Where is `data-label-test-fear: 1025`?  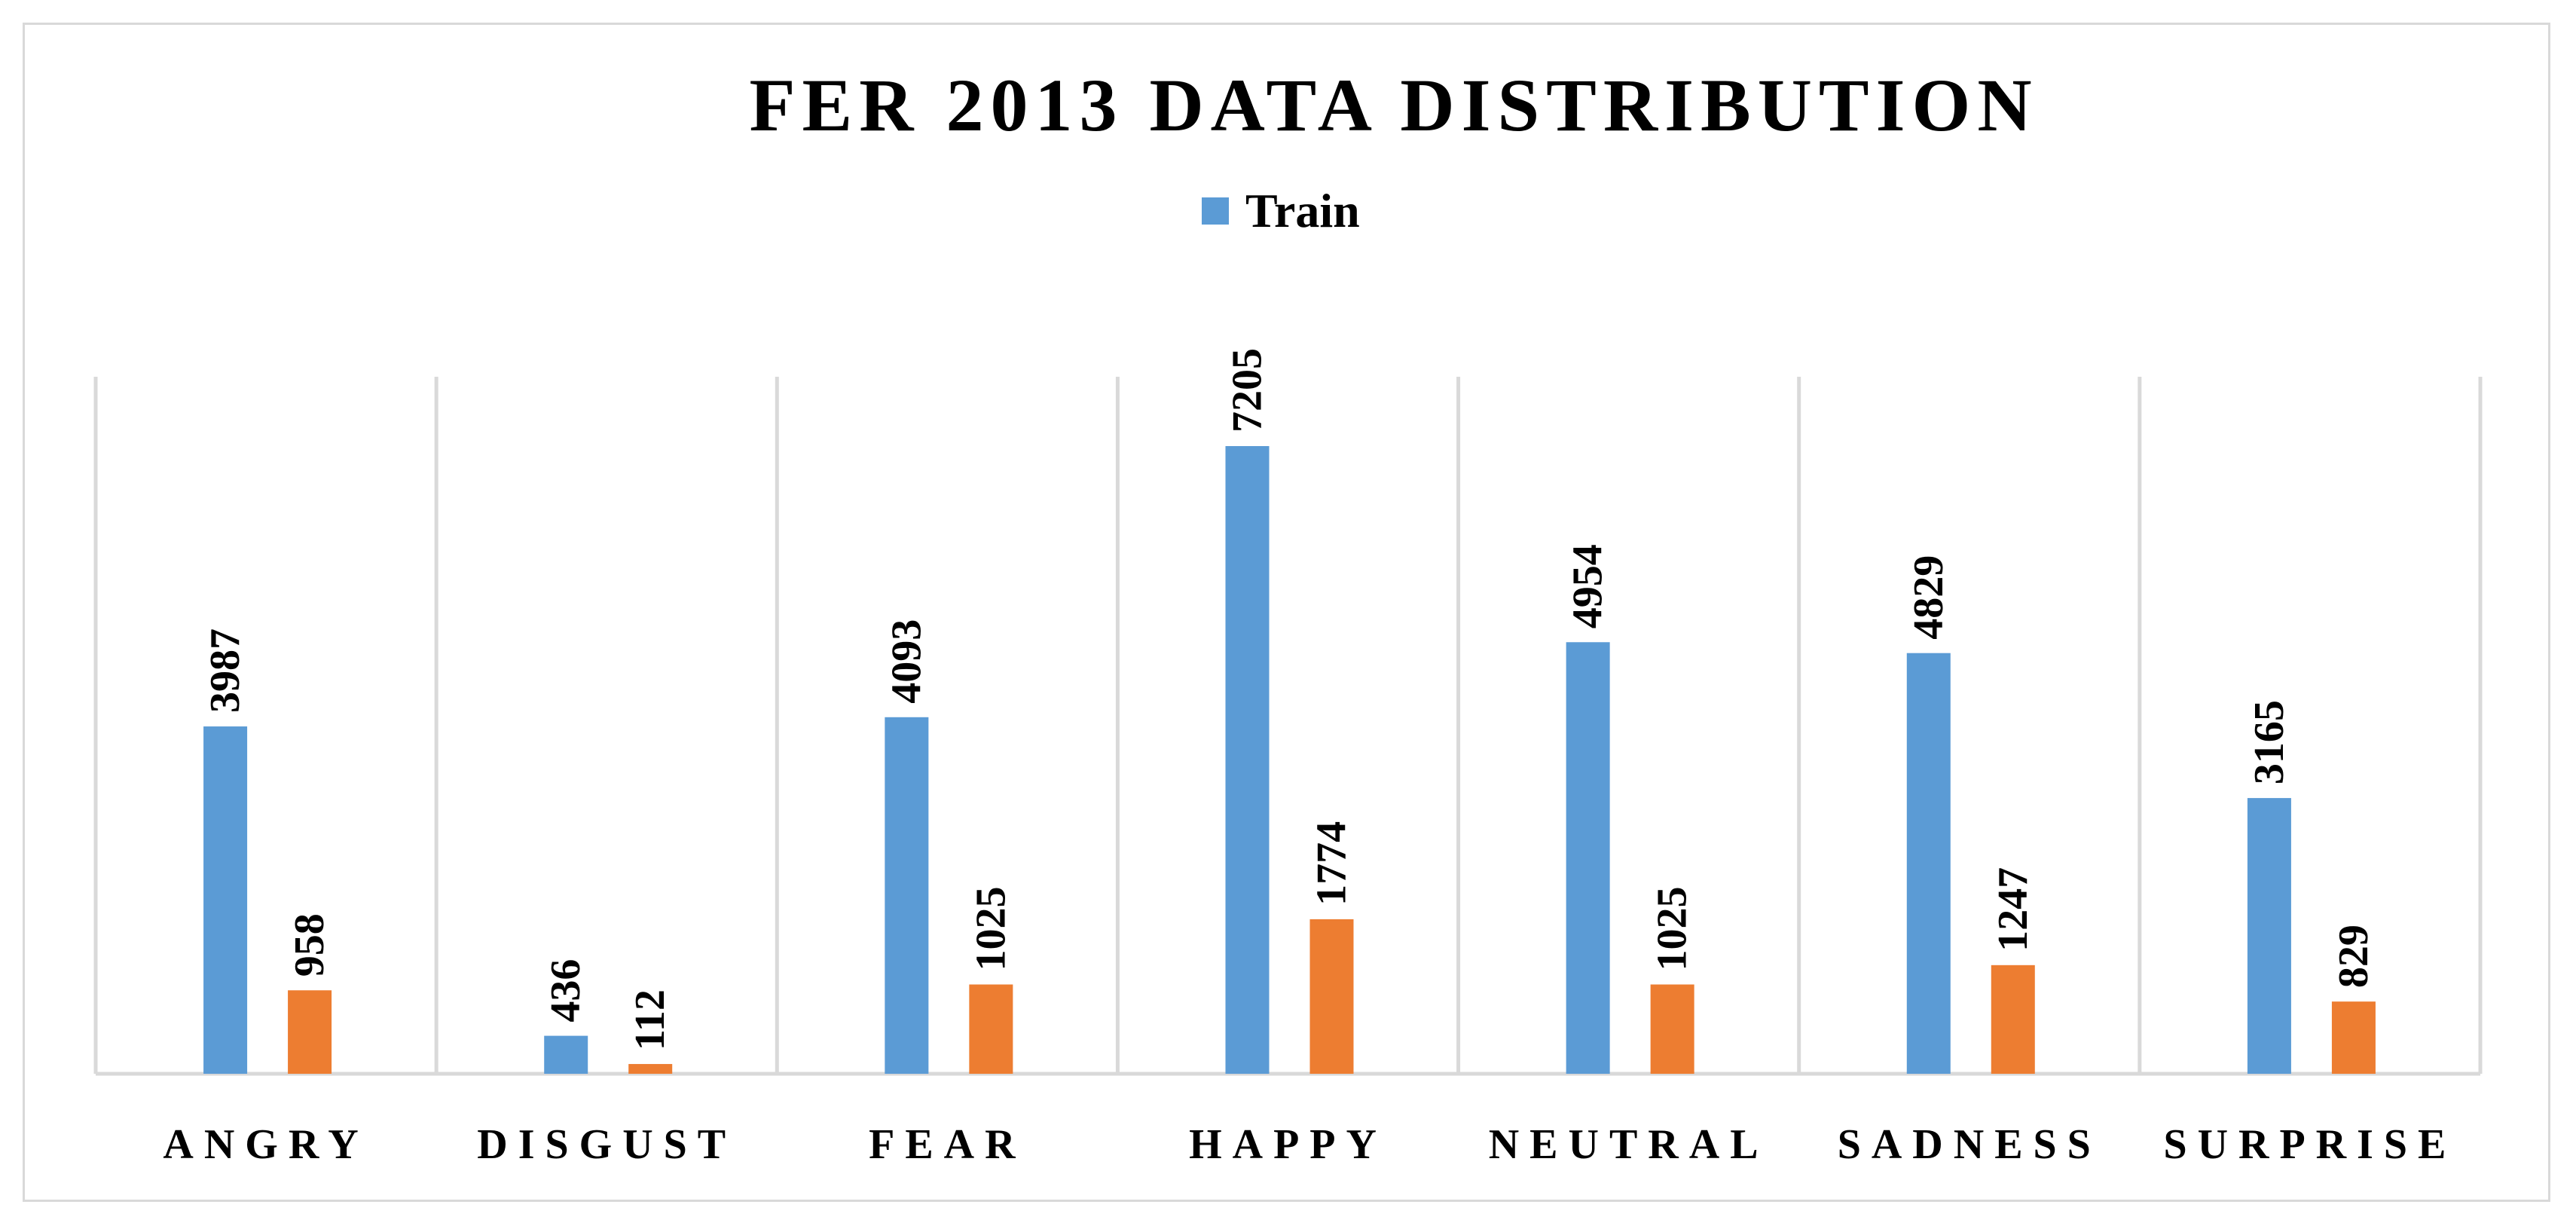 data-label-test-fear: 1025 is located at coordinates (990, 928).